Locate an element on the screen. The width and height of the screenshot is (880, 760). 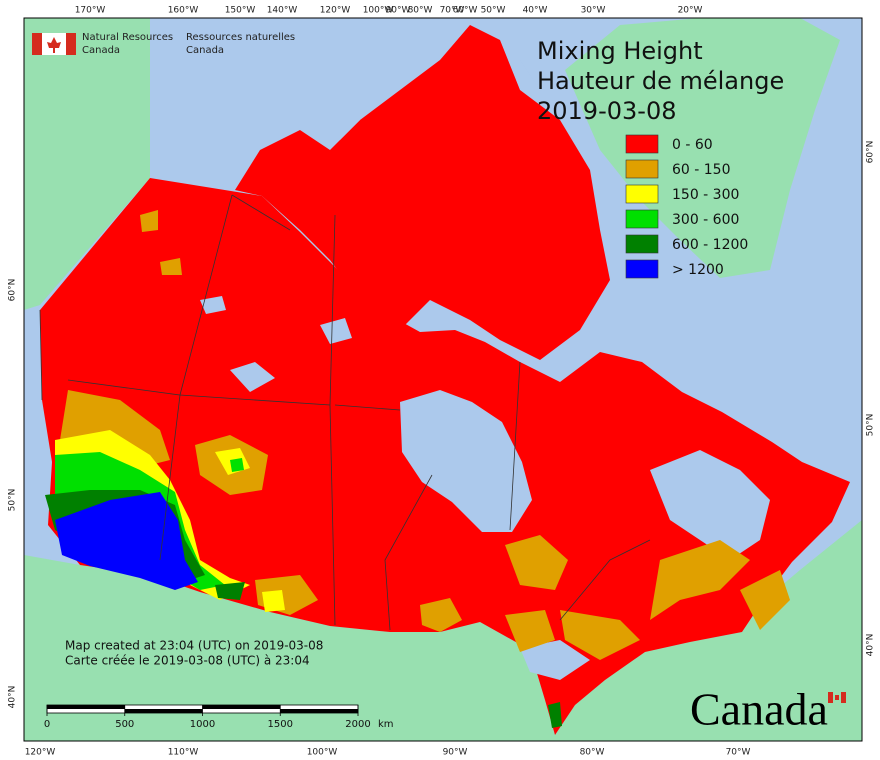
longitude-label: 60°W is located at coordinates (465, 11).